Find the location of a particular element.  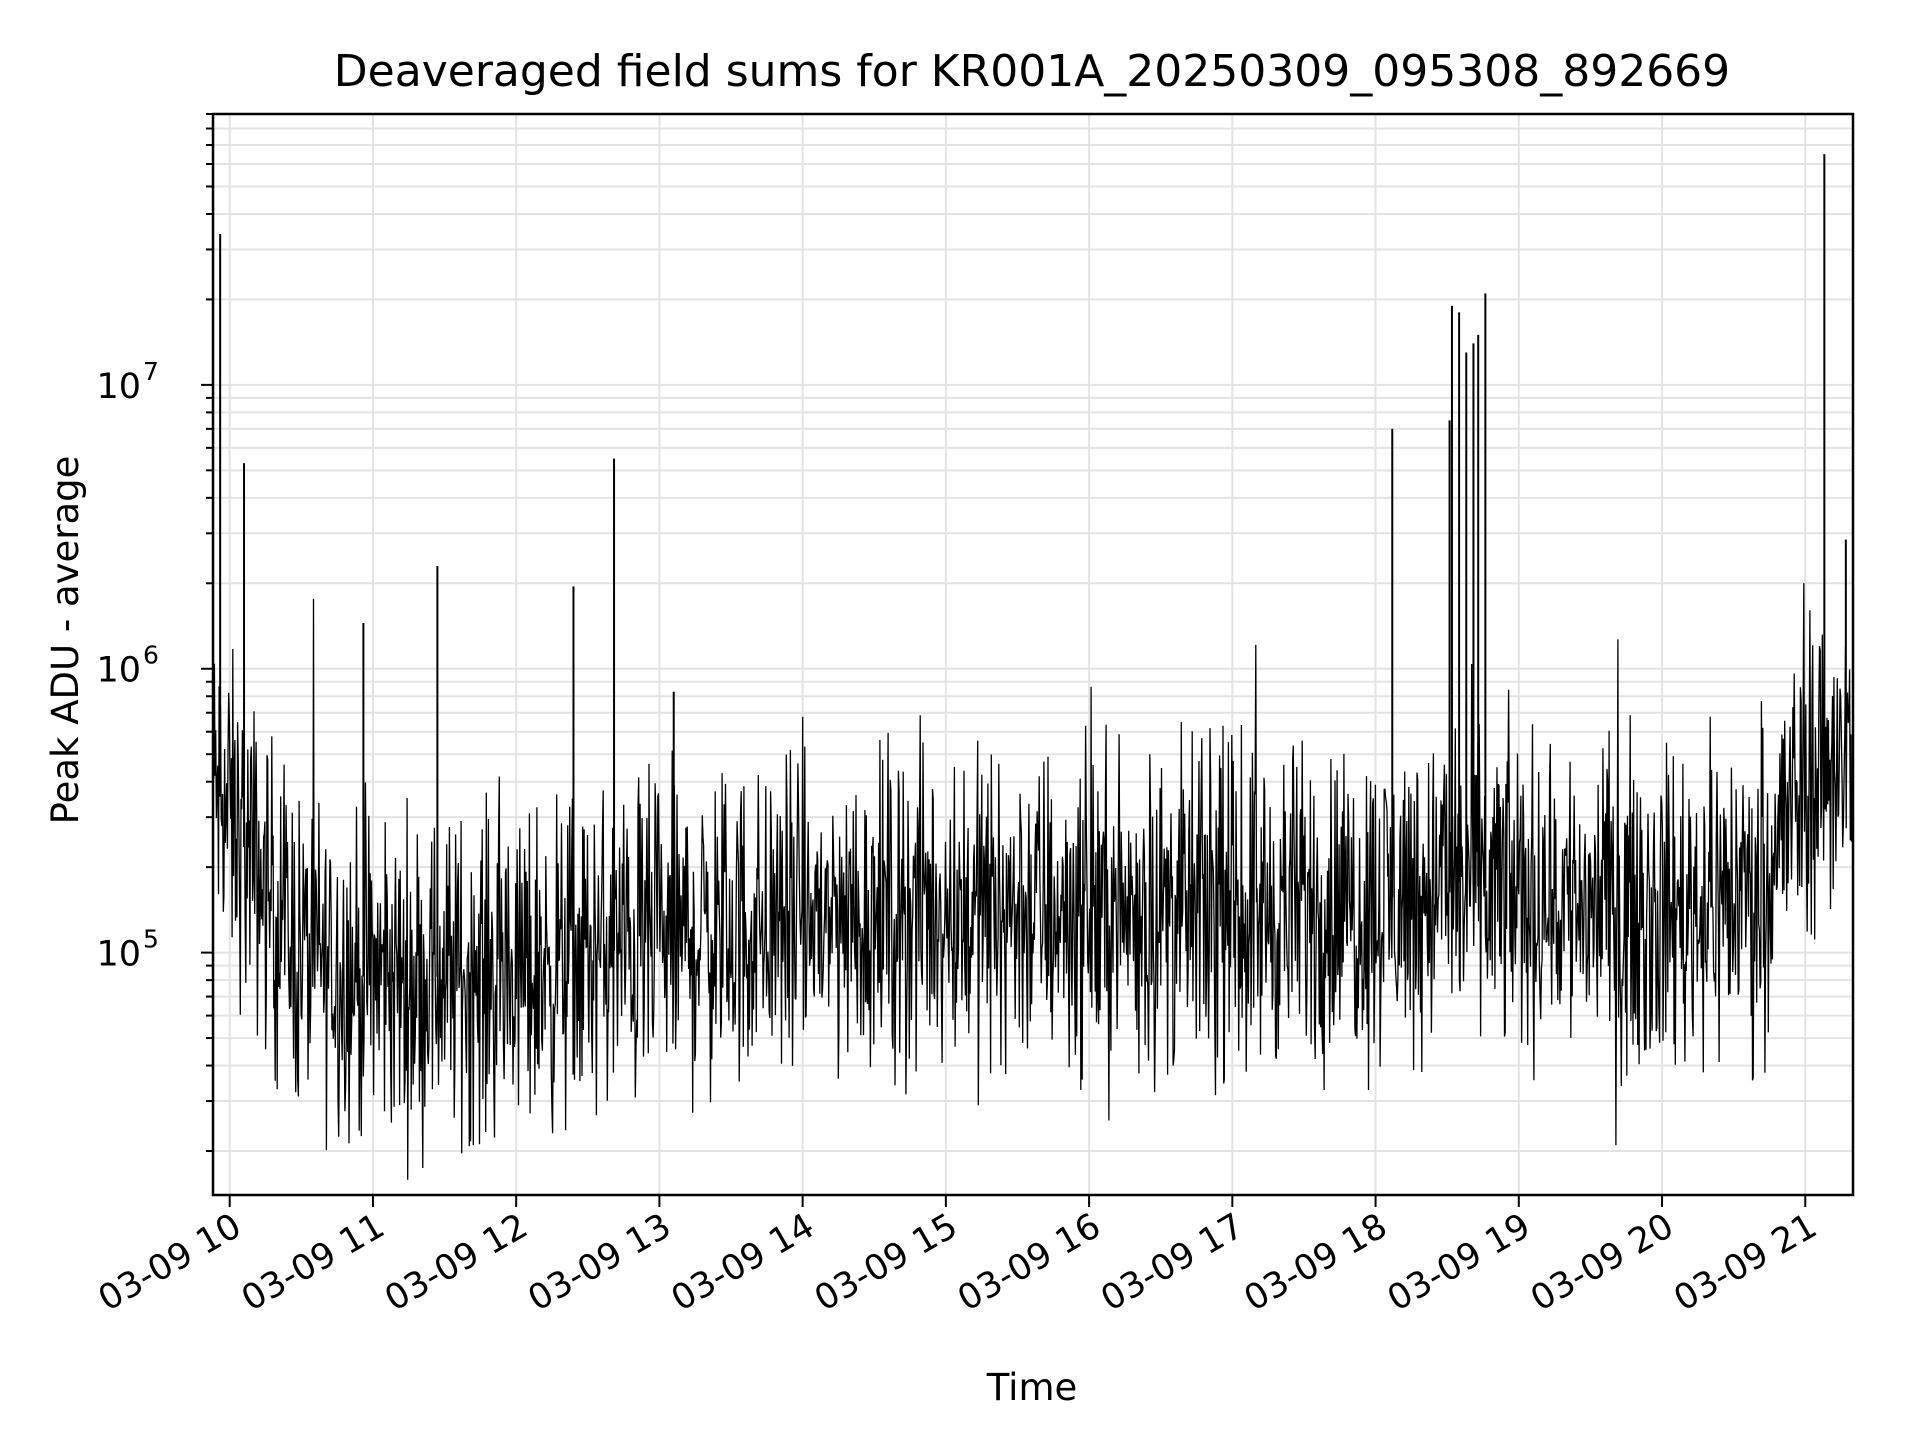

y-axis-label: Peak ADU - average is located at coordinates (65, 640).